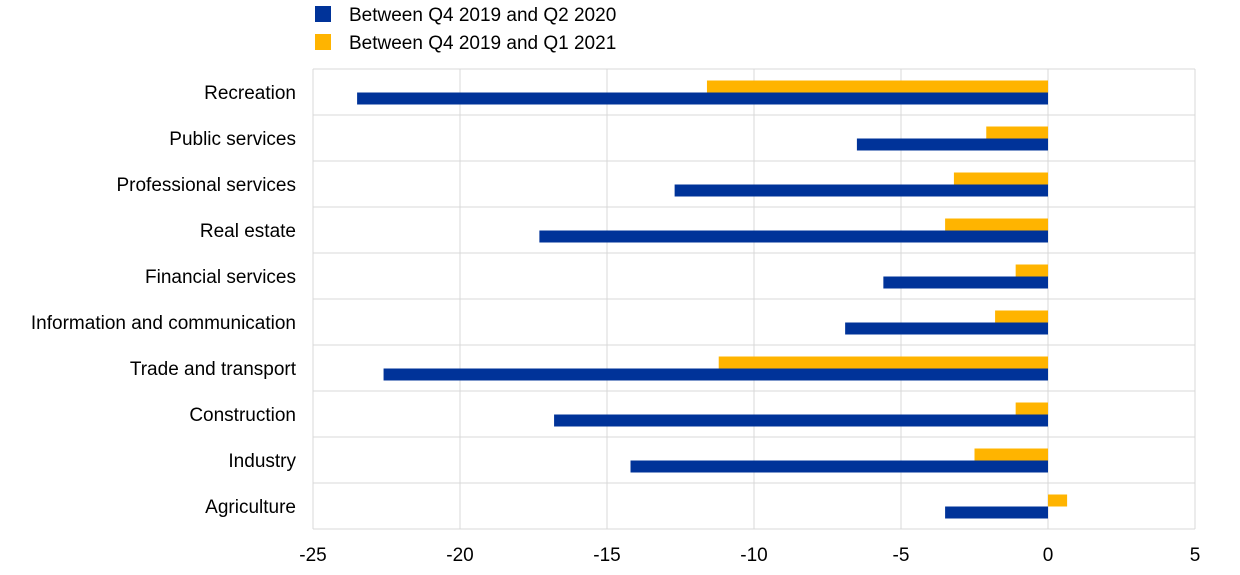 The width and height of the screenshot is (1240, 575). I want to click on bar-q1-2021-recreation, so click(877, 86).